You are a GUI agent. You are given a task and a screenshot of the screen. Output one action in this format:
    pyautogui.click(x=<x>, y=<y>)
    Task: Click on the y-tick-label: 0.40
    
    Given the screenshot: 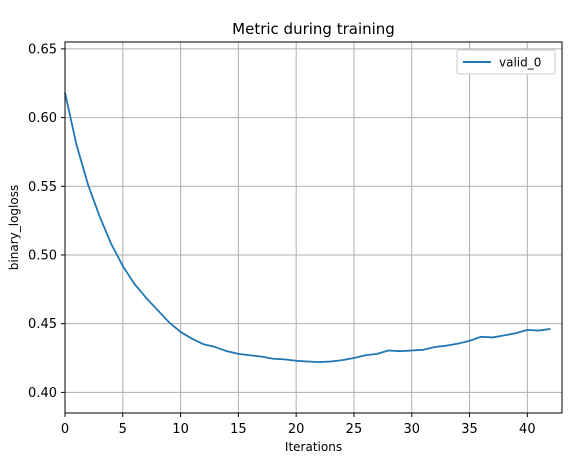 What is the action you would take?
    pyautogui.click(x=42, y=393)
    